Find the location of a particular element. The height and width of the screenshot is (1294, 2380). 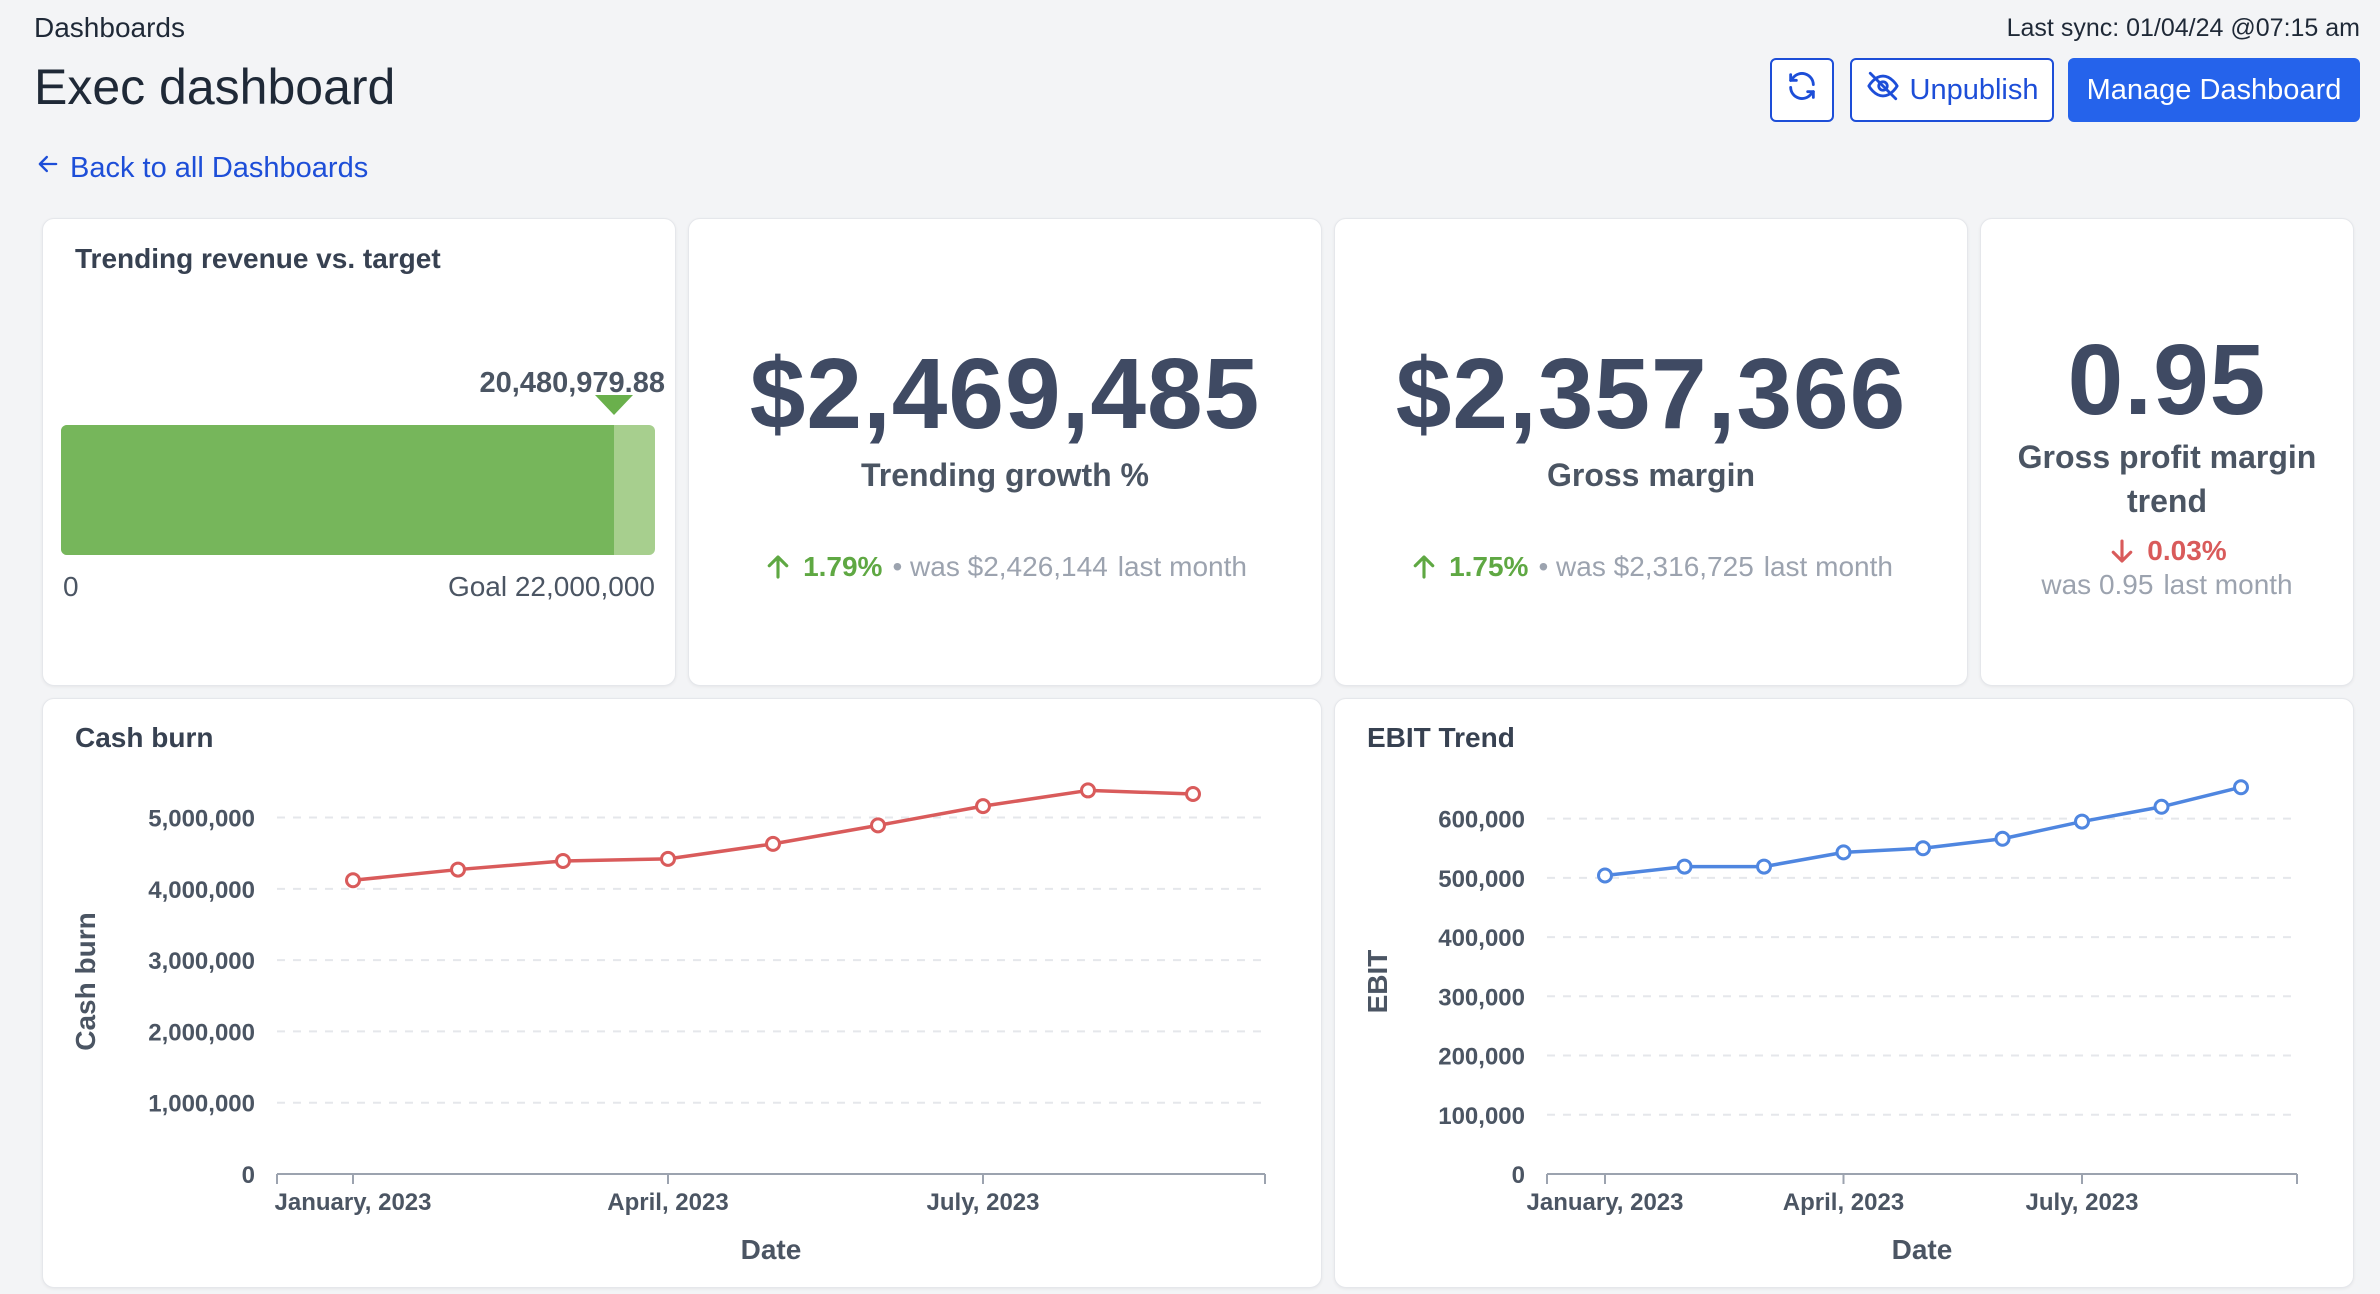

kpi-label: Trending growth % is located at coordinates (1005, 475).